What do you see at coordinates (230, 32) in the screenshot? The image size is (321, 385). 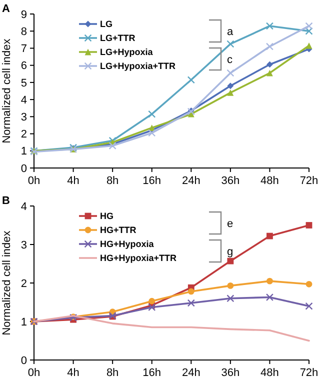 I see `annotation: a` at bounding box center [230, 32].